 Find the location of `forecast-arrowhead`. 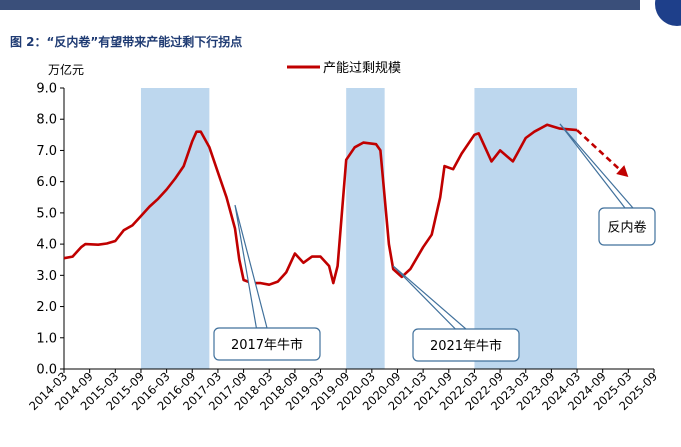

forecast-arrowhead is located at coordinates (622, 171).